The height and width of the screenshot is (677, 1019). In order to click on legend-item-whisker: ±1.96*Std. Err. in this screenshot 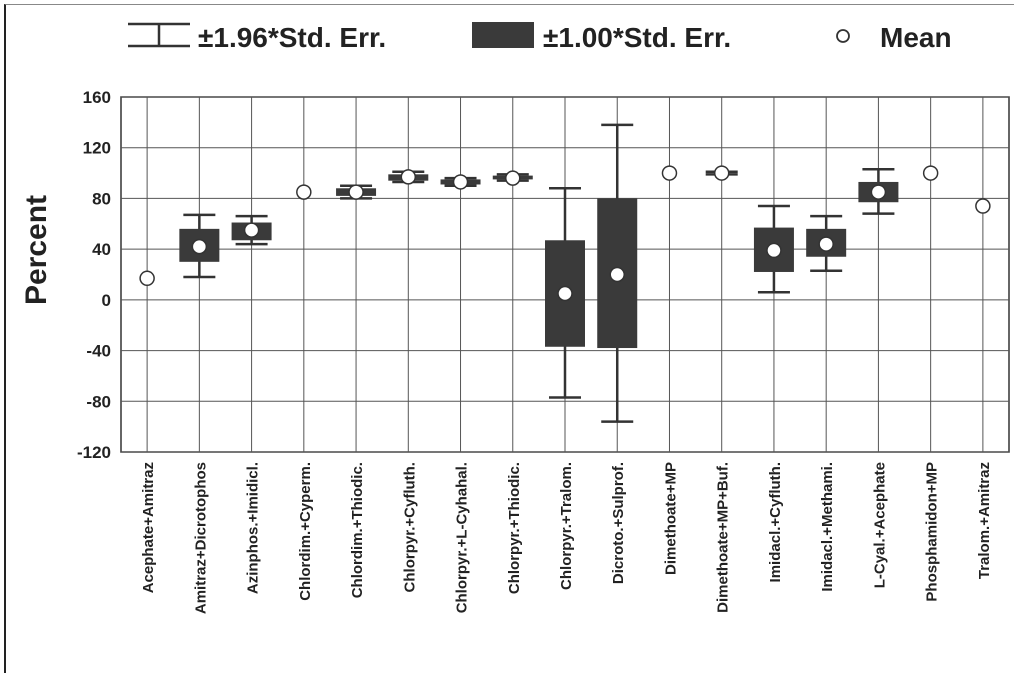, I will do `click(257, 37)`.